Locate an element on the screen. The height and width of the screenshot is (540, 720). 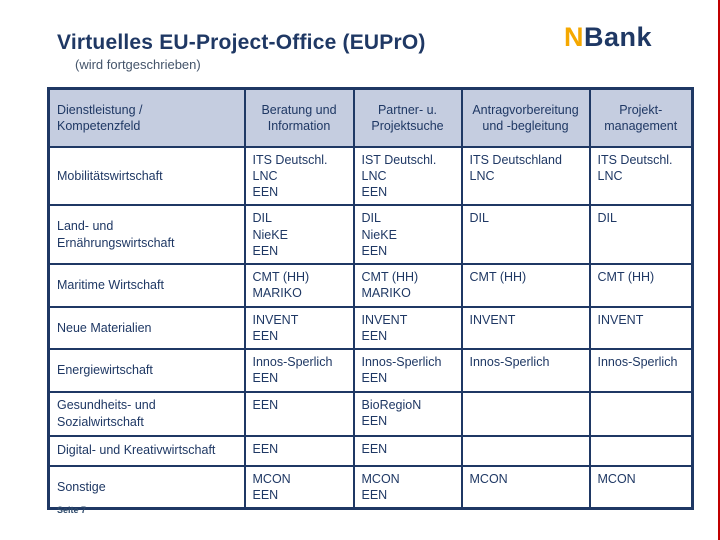
table-cell: ITS Deutschland LNC is located at coordinates (525, 176).